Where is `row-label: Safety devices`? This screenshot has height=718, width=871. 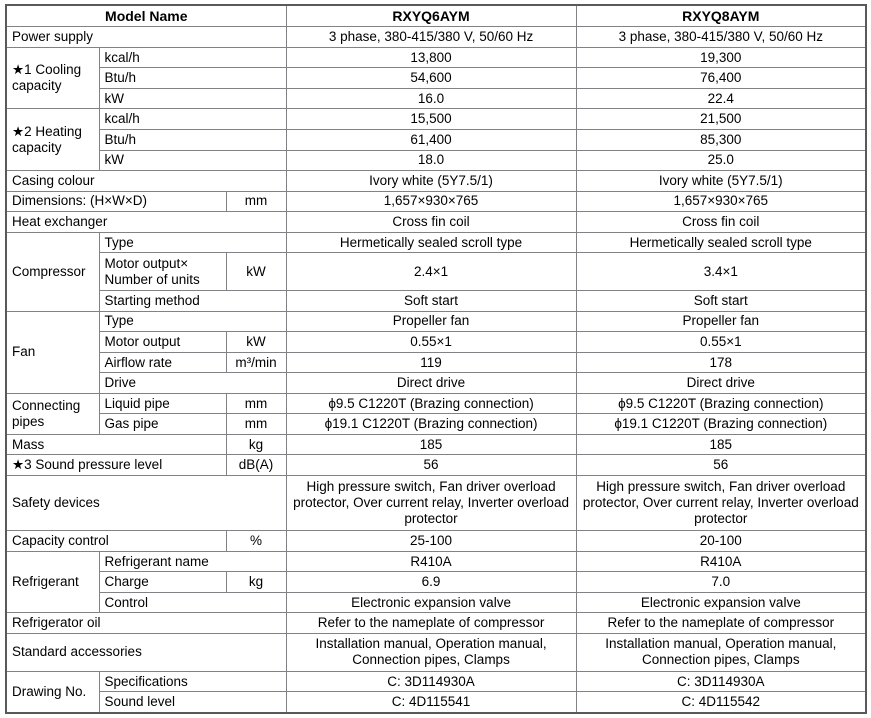
row-label: Safety devices is located at coordinates (146, 503).